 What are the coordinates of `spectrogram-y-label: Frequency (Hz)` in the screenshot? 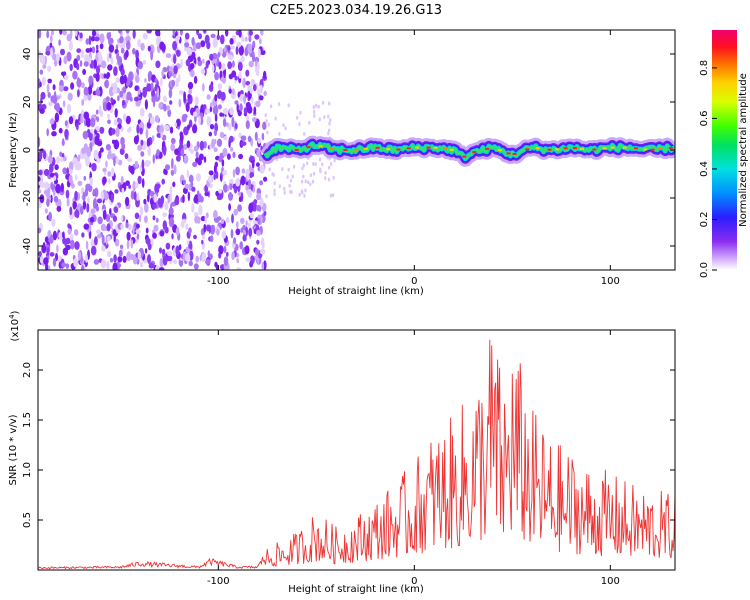 It's located at (13, 150).